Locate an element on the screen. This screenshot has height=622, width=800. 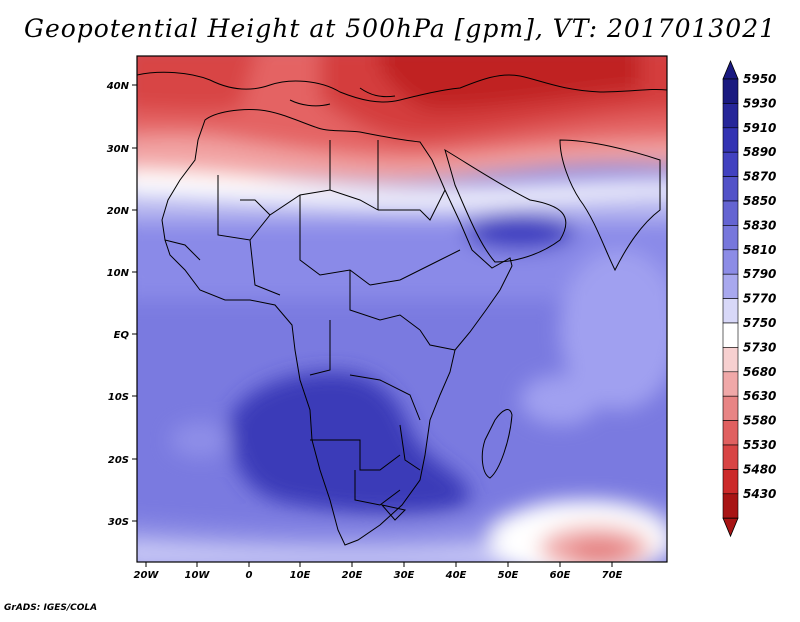
colorbar-level-label: 5770 is located at coordinates (759, 299).